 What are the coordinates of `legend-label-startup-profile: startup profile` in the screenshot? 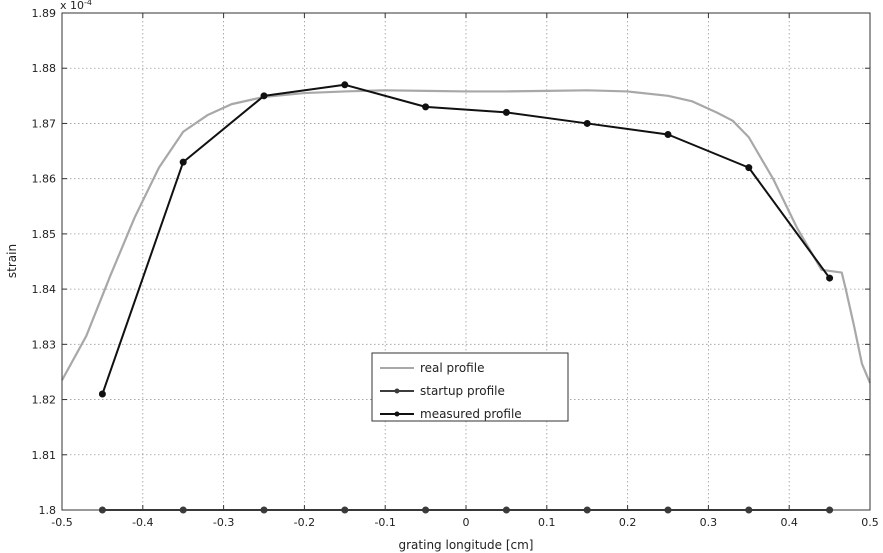 It's located at (462, 391).